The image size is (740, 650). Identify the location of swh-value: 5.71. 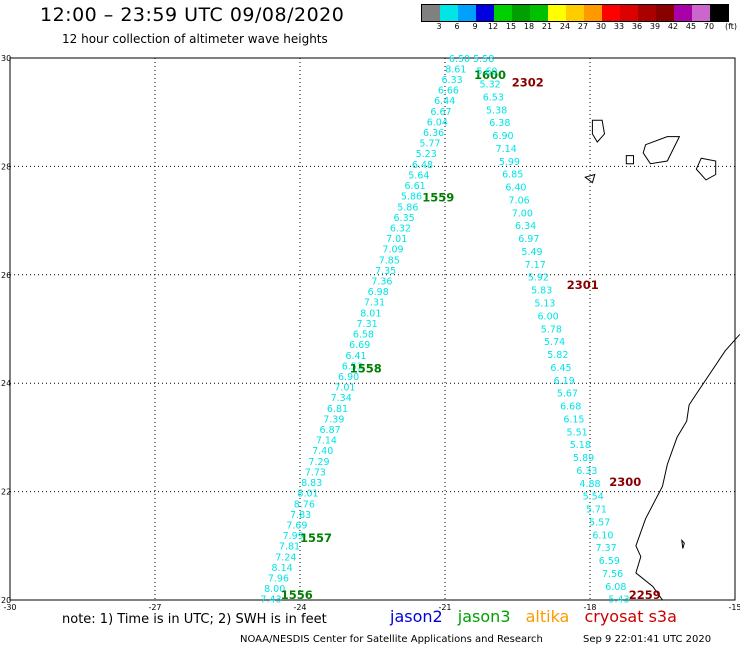
(596, 510).